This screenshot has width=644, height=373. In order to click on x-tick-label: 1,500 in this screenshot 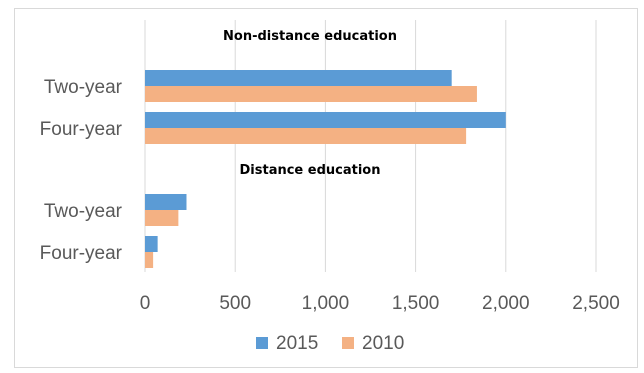, I will do `click(416, 303)`.